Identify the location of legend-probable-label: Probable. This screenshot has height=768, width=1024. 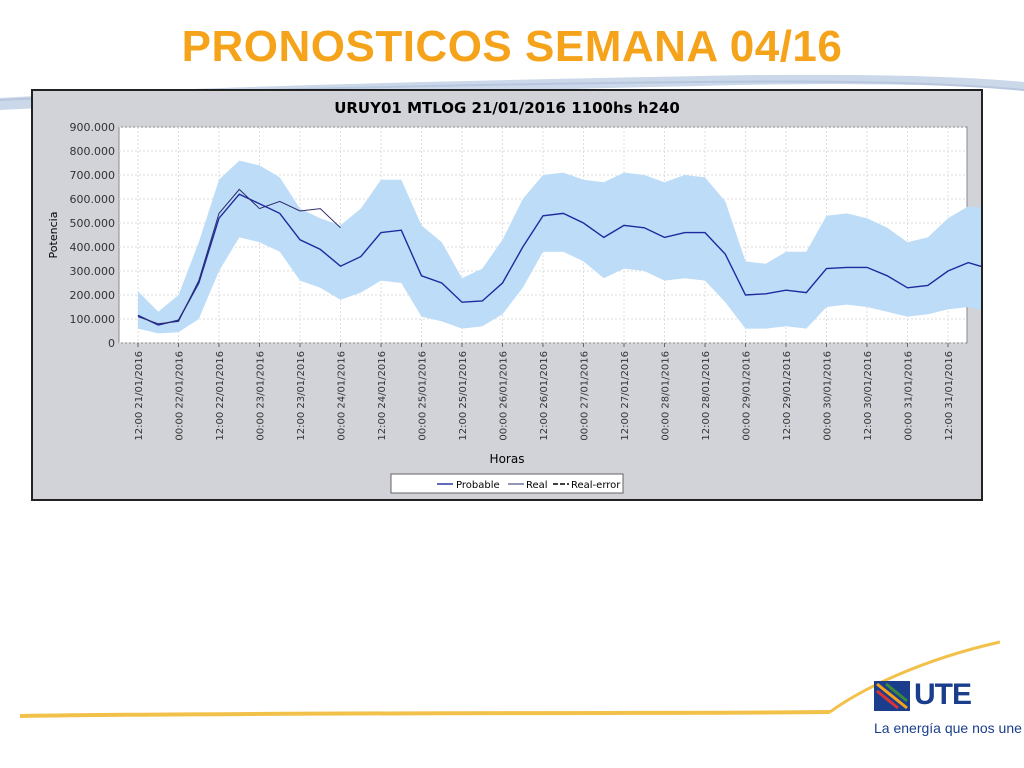
(478, 485).